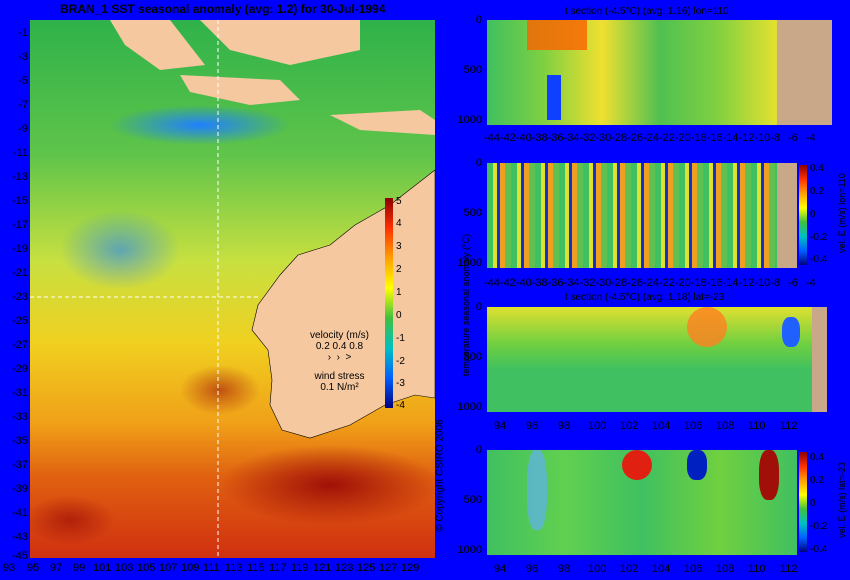  Describe the element at coordinates (791, 332) in the screenshot. I see `panel3-cold-core` at that location.